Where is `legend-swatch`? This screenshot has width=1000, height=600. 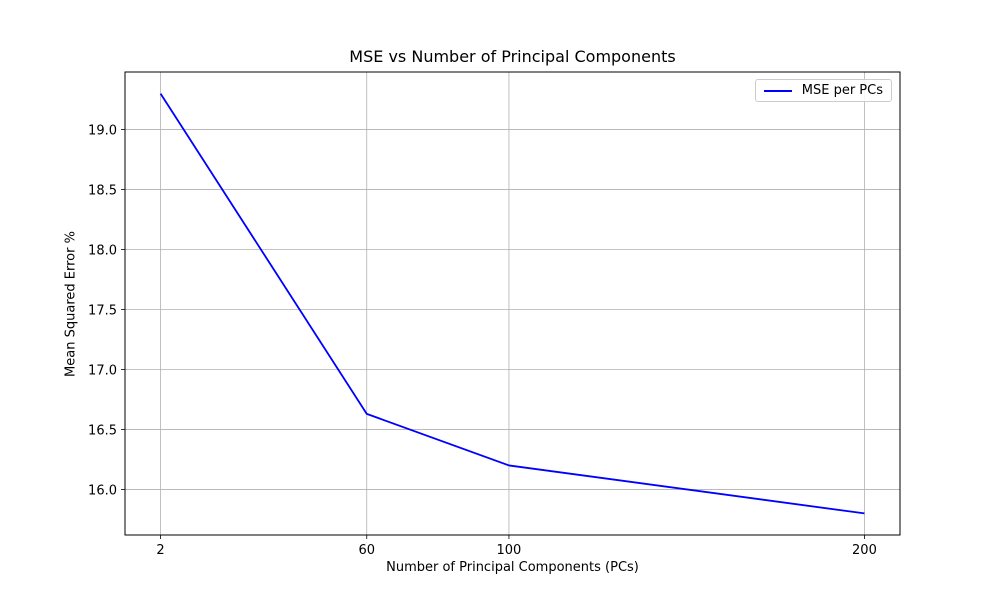 legend-swatch is located at coordinates (777, 90).